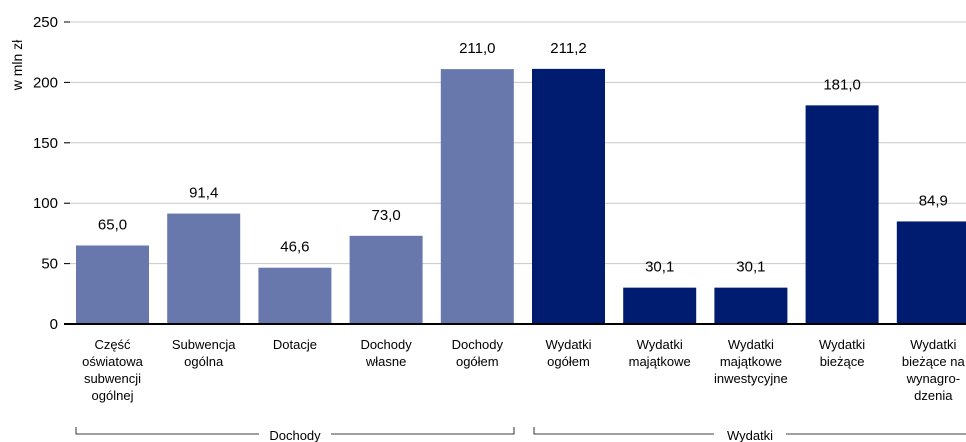 The image size is (966, 442). Describe the element at coordinates (423, 431) in the screenshot. I see `group-bracket-right` at that location.